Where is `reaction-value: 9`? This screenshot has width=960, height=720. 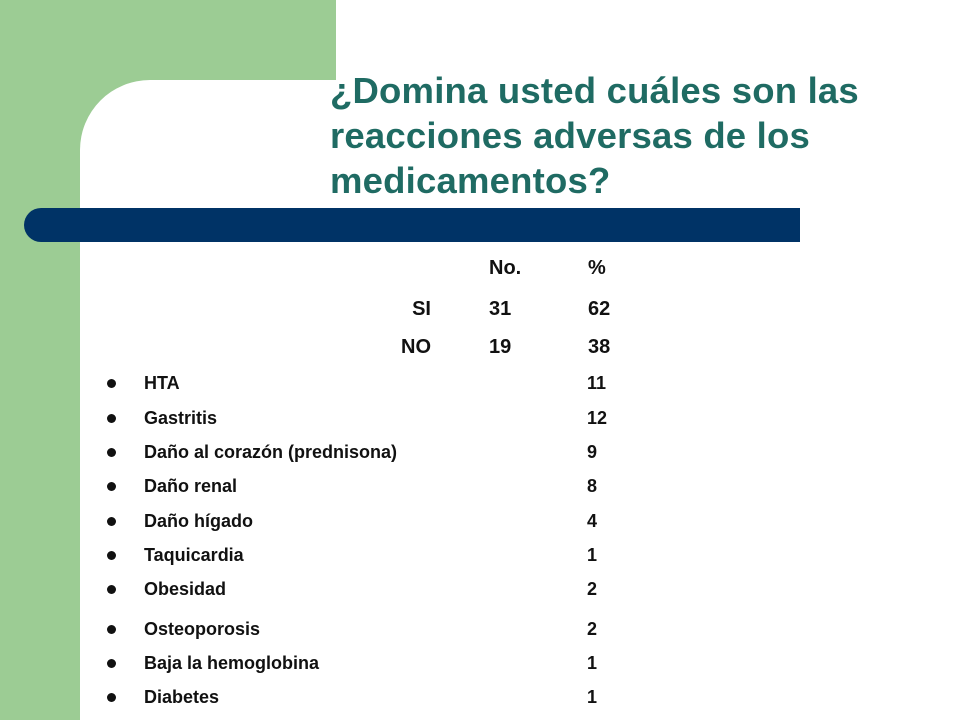 reaction-value: 9 is located at coordinates (592, 452).